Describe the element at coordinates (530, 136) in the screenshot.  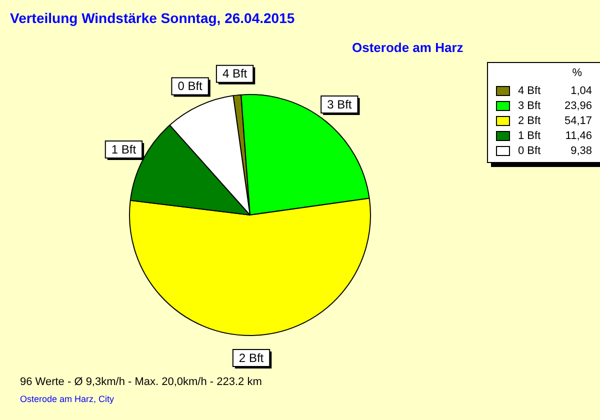
I see `legend-label: 1 Bft` at that location.